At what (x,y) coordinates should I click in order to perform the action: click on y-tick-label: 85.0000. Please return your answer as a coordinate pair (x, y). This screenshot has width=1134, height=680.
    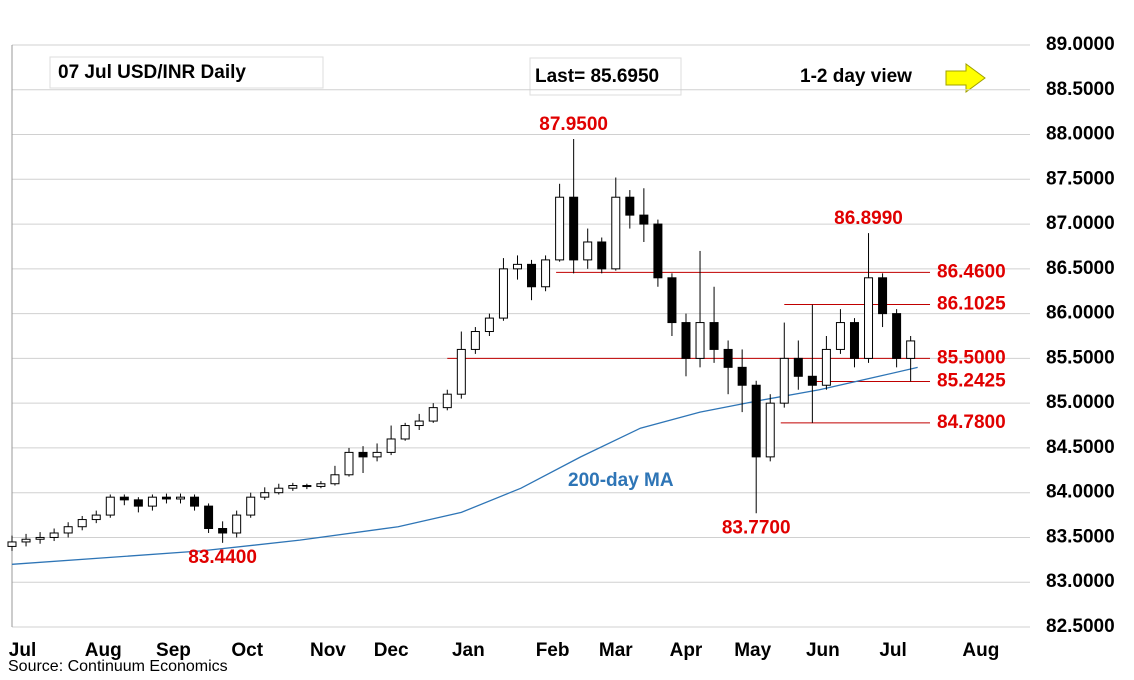
    Looking at the image, I should click on (1080, 402).